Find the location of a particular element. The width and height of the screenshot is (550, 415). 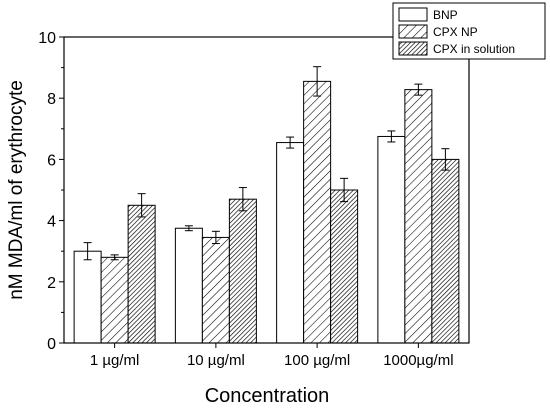

x-tick-label: 1 µg/ml is located at coordinates (115, 360).